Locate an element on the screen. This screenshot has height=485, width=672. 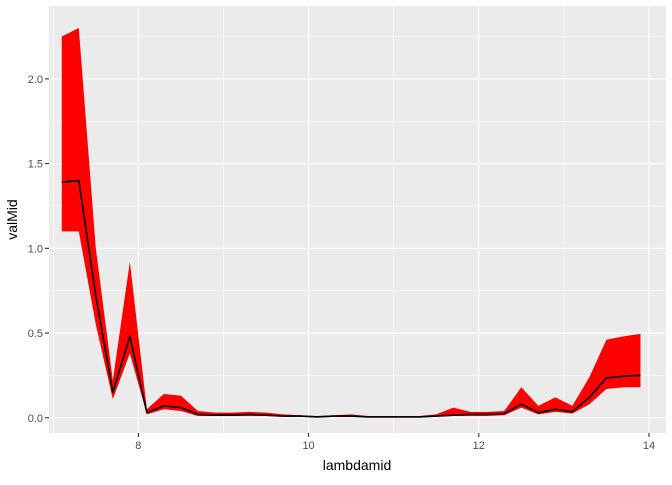
y-axis: 0.0 0.5 1.0 1.5 2.0 is located at coordinates (38, 249).